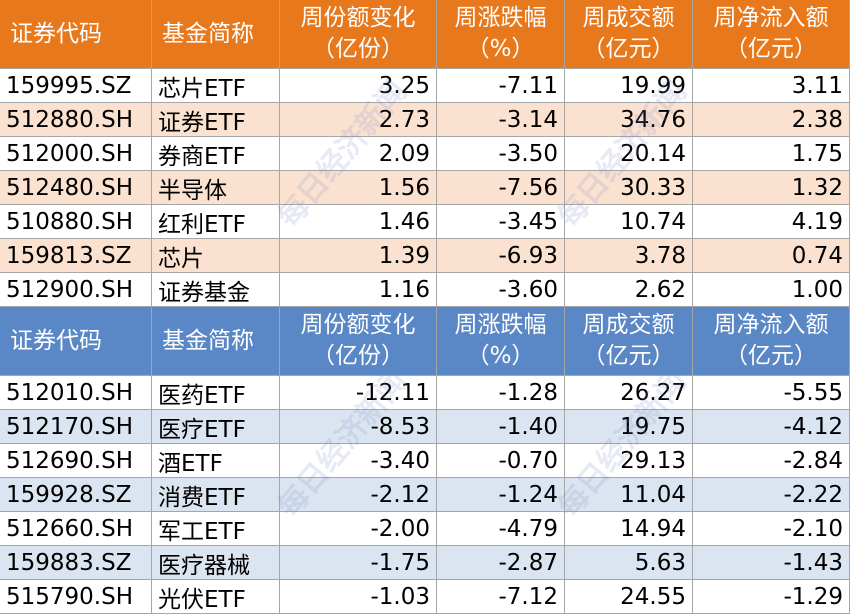 The height and width of the screenshot is (614, 850). I want to click on table-cell: 军工ETF, so click(216, 529).